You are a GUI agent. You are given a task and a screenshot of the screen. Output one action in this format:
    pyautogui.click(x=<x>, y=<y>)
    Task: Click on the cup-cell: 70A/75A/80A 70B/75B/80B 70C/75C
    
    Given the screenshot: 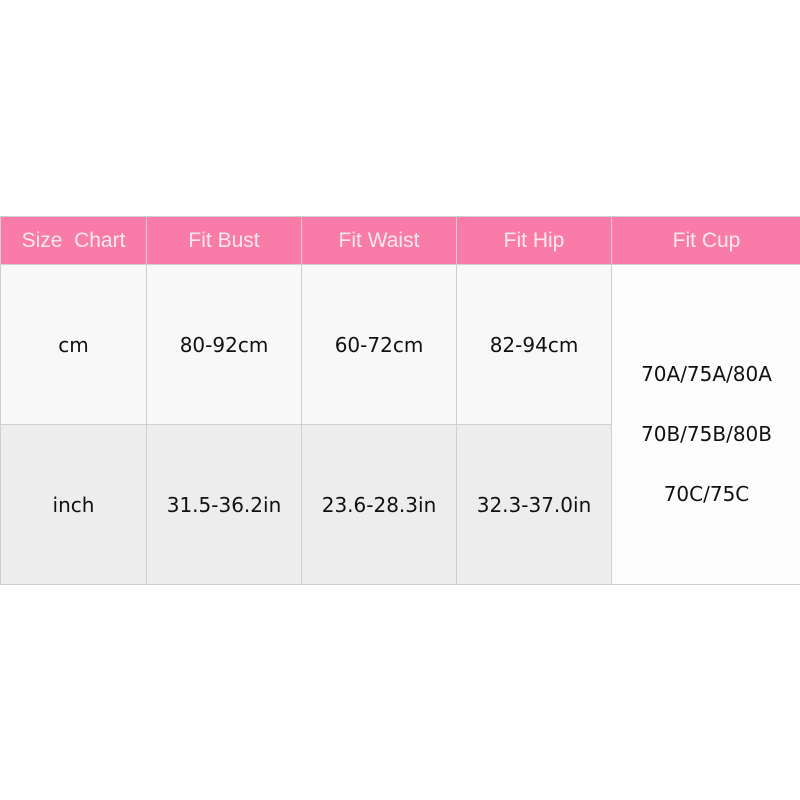 What is the action you would take?
    pyautogui.click(x=705, y=424)
    